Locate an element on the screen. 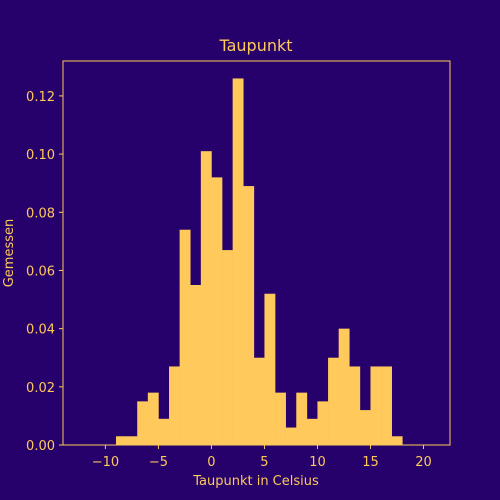  x-tick-label: −10 is located at coordinates (105, 462).